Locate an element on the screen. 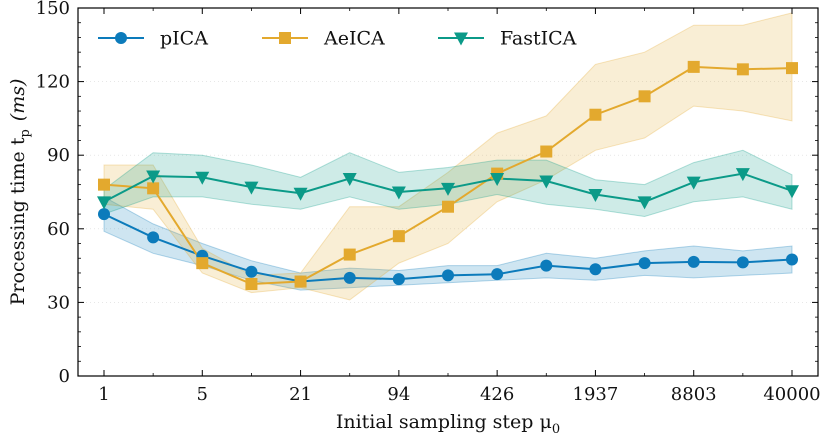 This screenshot has width=830, height=438. y-tick-label: 0 is located at coordinates (64, 376).